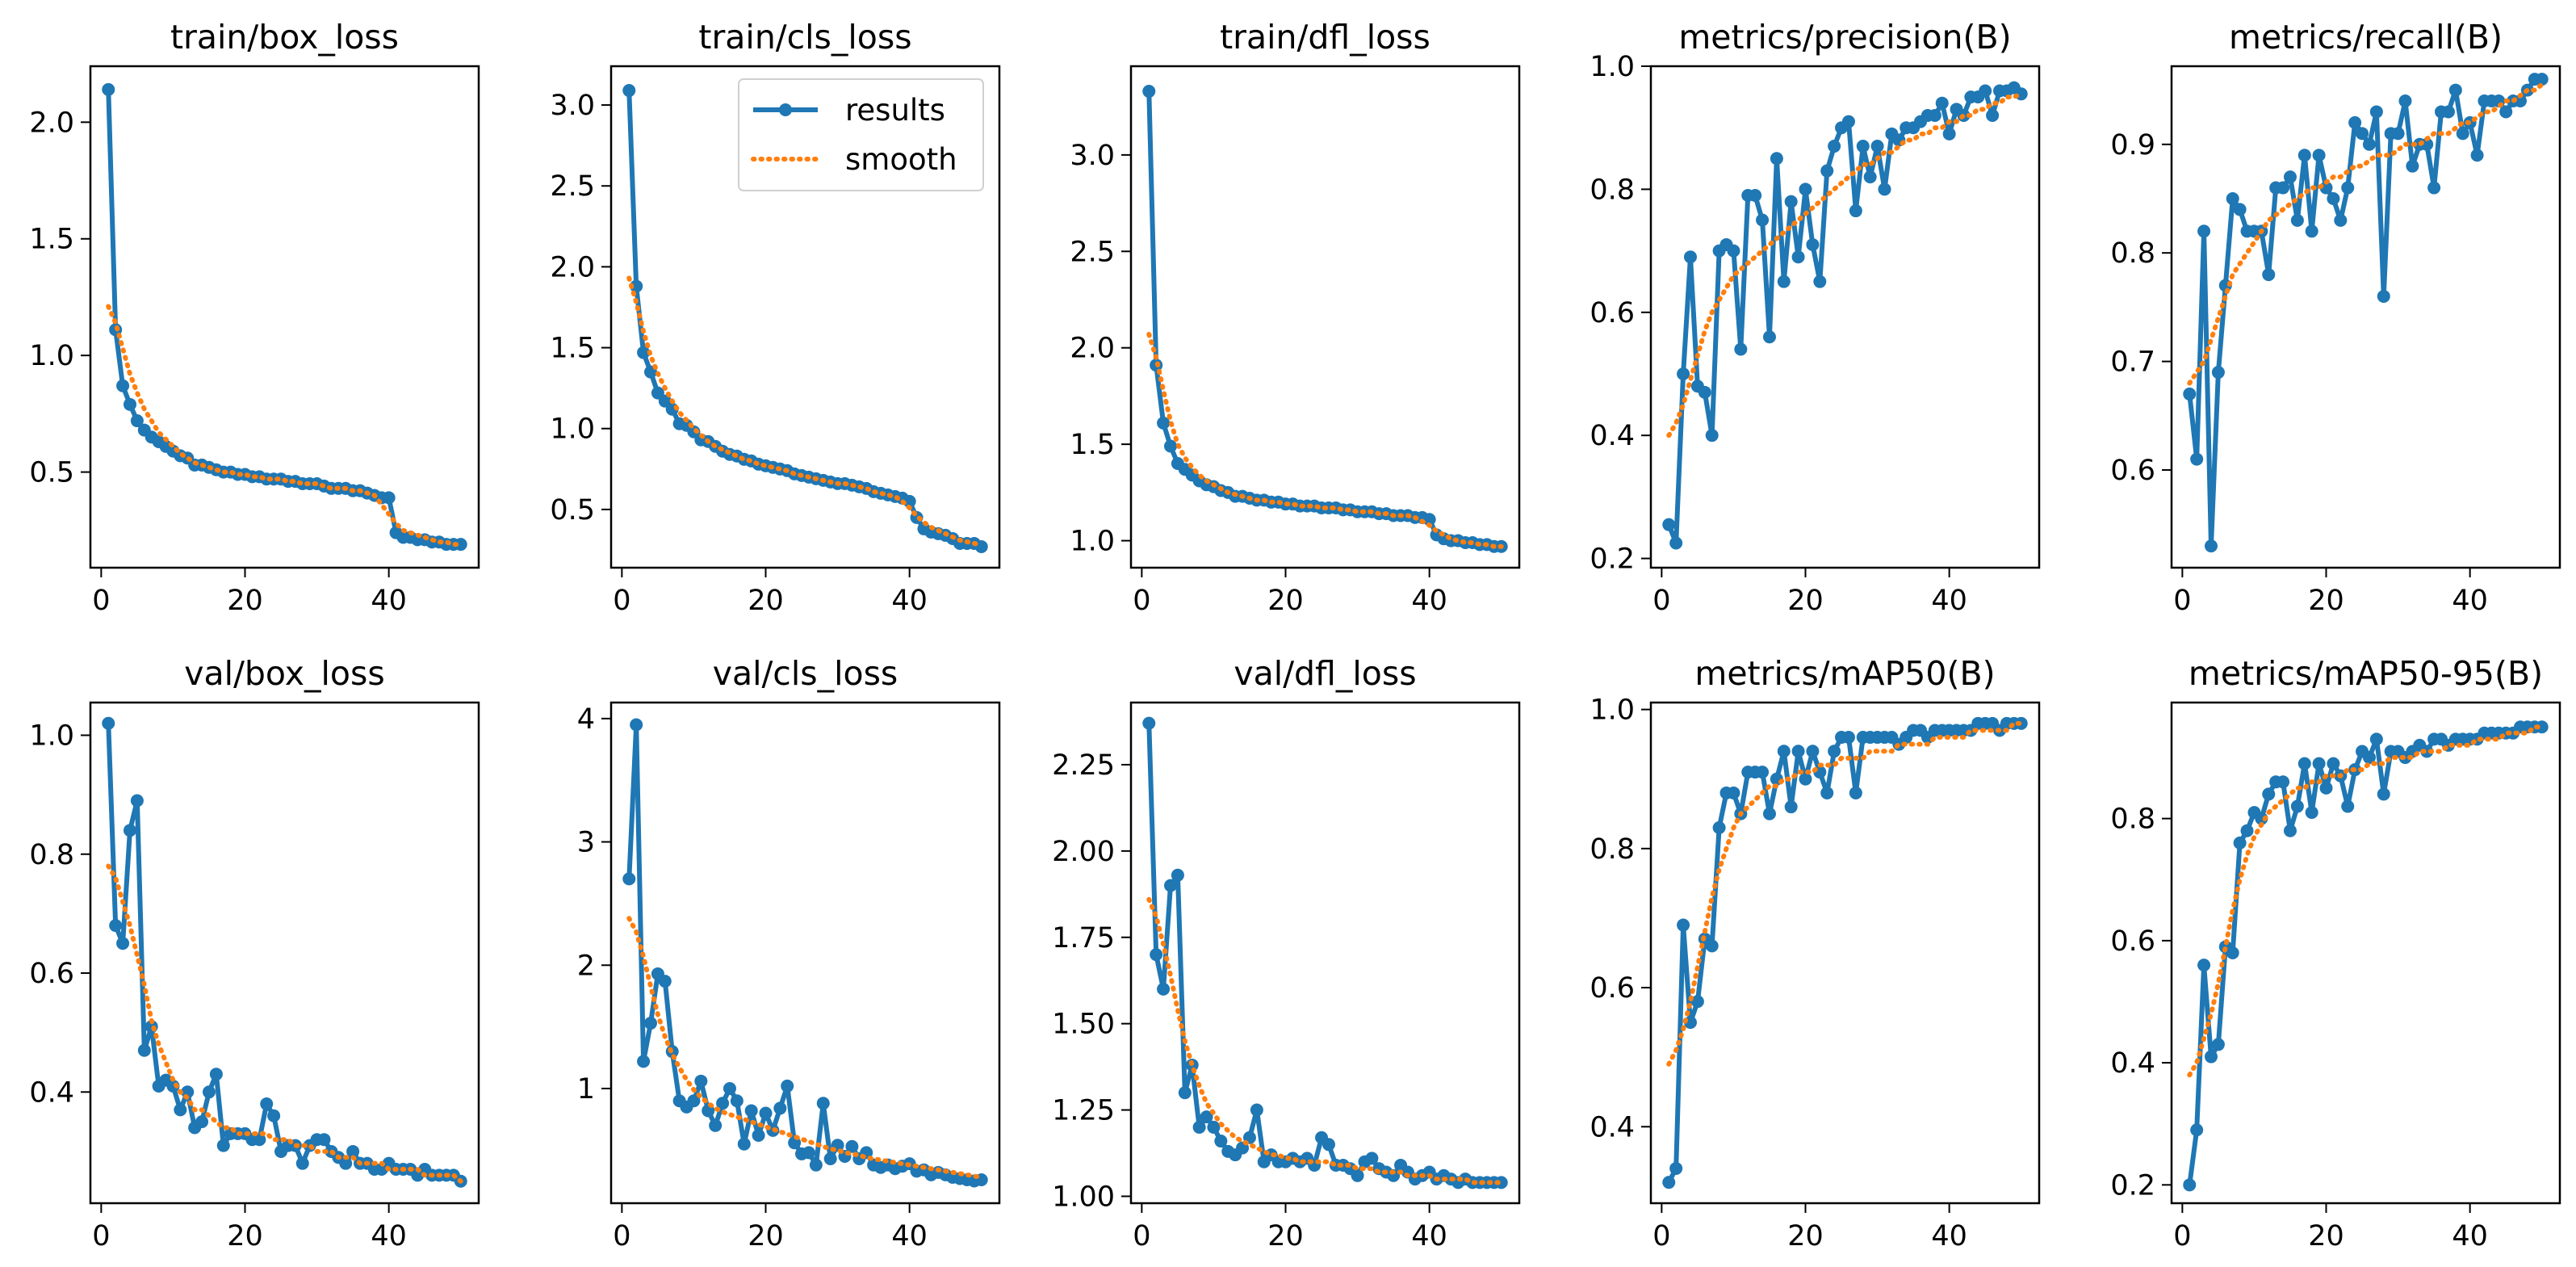 This screenshot has height=1267, width=2576. What do you see at coordinates (621, 1236) in the screenshot?
I see `panel-val-cls-loss-xtick-label: 0` at bounding box center [621, 1236].